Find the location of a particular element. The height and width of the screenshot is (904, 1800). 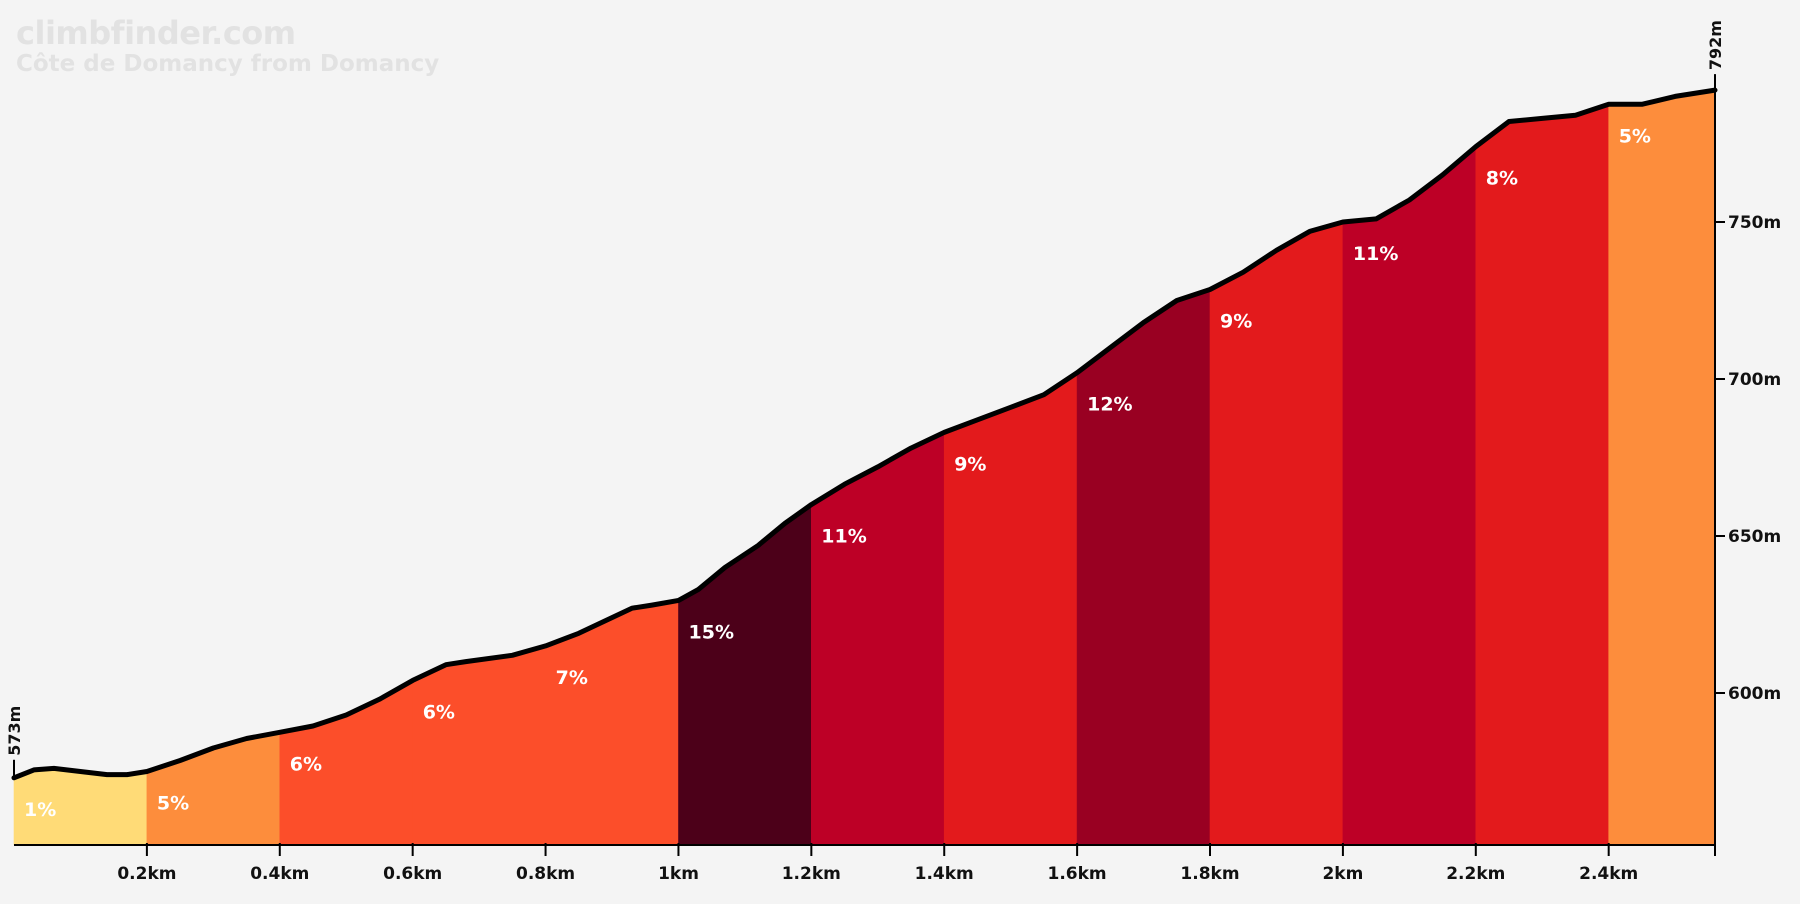

x-tick-label: 2.2km is located at coordinates (1475, 874).